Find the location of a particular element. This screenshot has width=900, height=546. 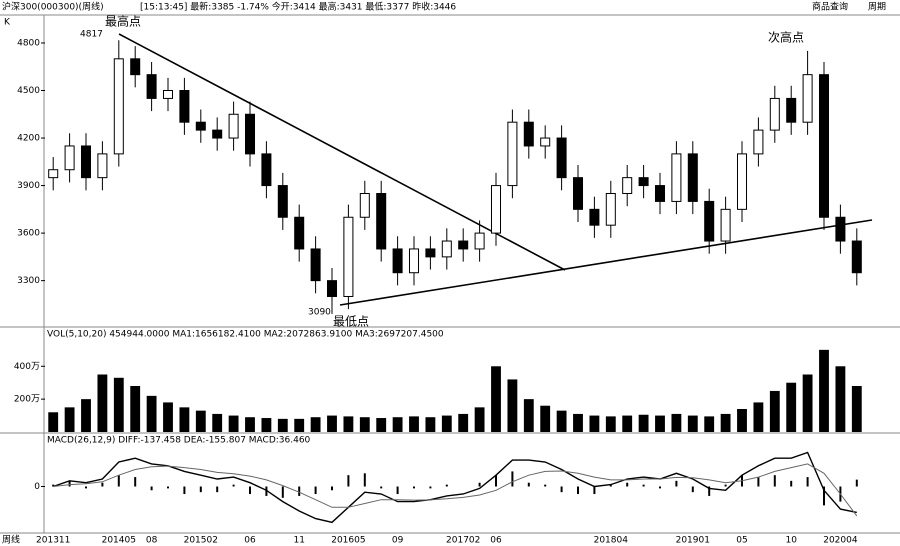

x-tick-label: 201502 is located at coordinates (201, 541).